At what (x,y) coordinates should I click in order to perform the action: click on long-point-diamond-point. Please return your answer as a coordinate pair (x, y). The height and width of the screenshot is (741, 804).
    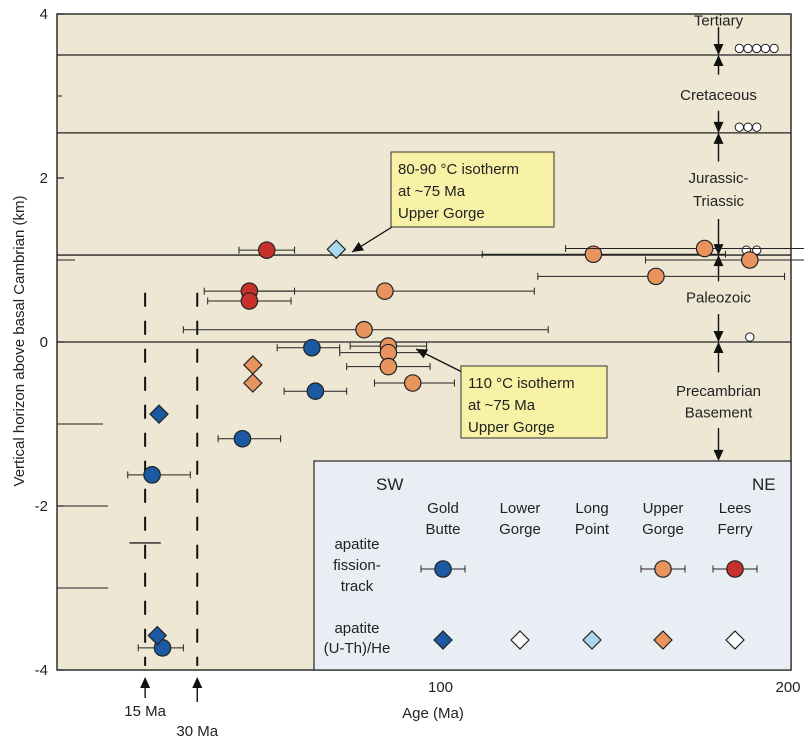
    Looking at the image, I should click on (336, 249).